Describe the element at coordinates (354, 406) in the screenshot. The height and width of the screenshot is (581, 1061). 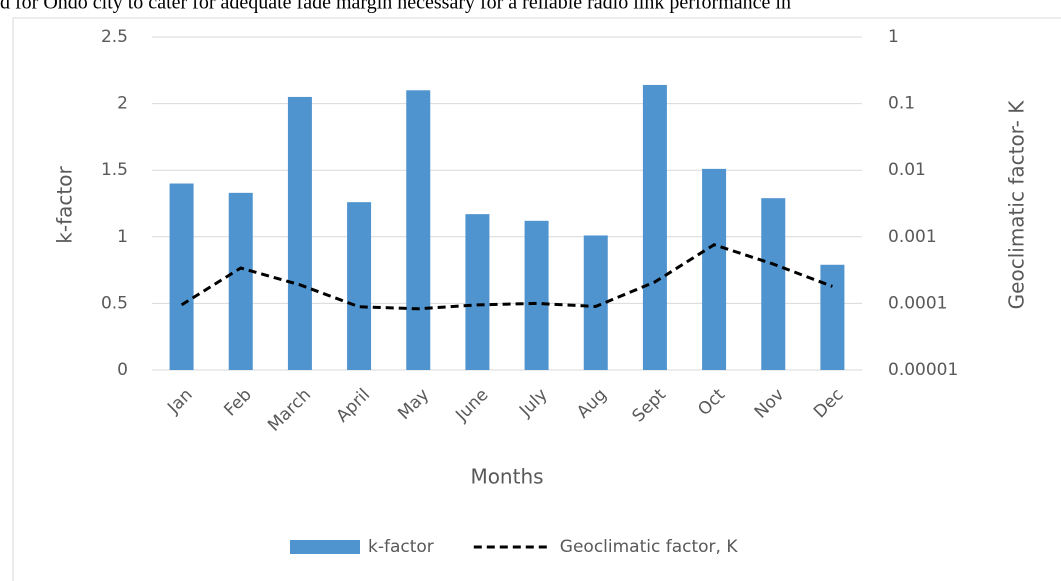
I see `x-tick-label: April` at that location.